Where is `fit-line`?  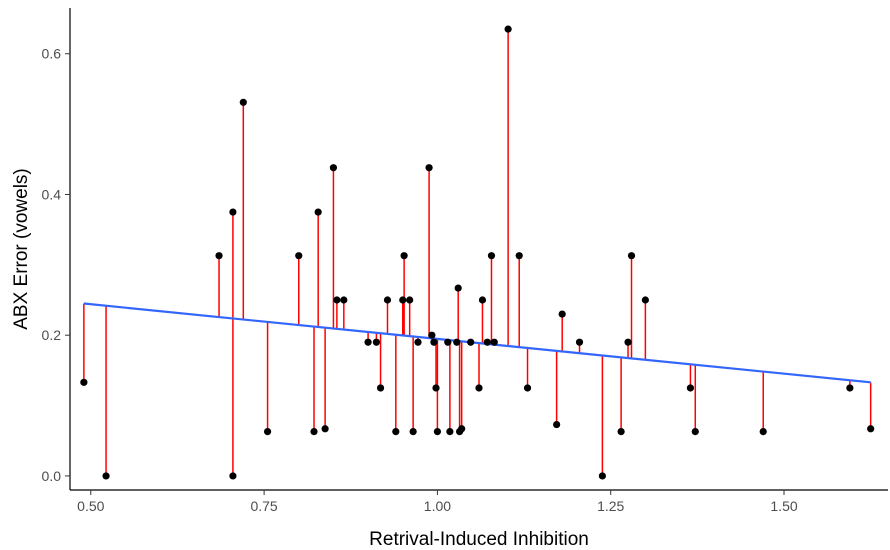 fit-line is located at coordinates (477, 343).